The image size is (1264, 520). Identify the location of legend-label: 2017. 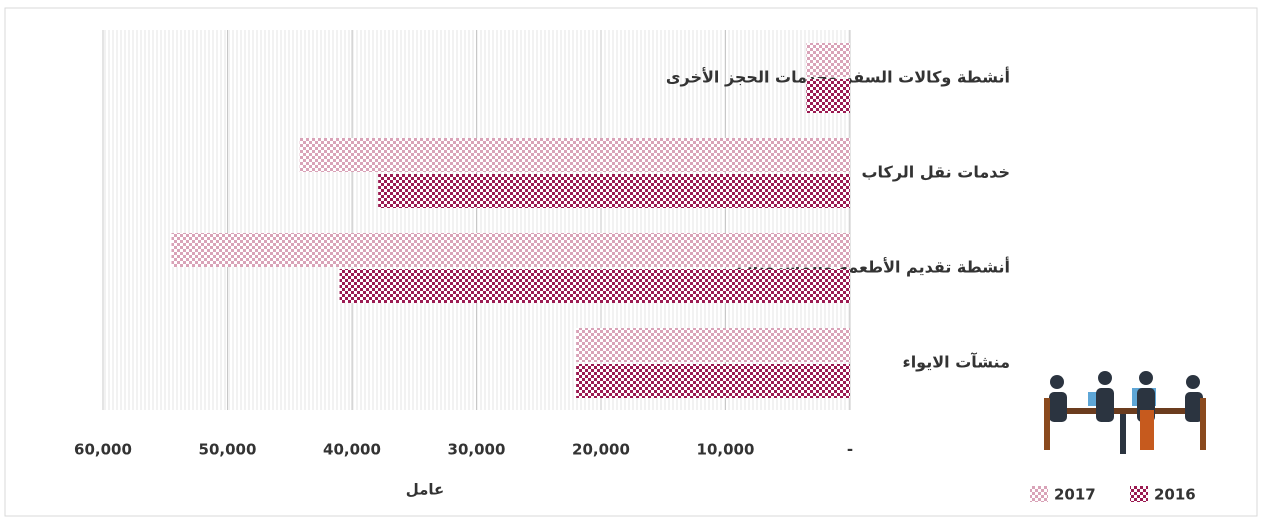
(1075, 495).